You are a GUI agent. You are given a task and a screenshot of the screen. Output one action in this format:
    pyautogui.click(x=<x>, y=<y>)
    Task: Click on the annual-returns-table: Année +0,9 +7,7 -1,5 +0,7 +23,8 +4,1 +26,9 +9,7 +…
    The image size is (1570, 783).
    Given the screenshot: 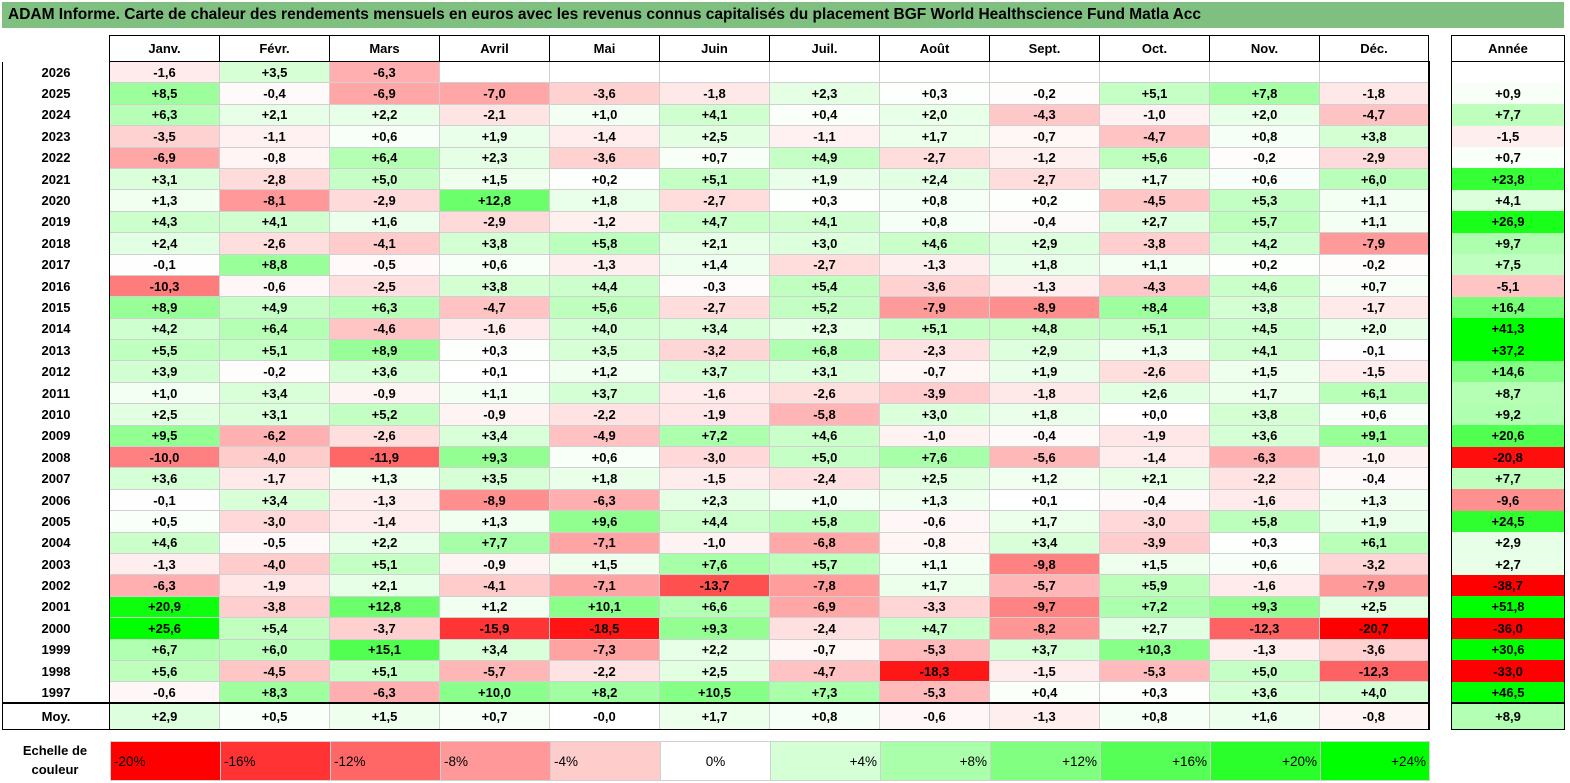 What is the action you would take?
    pyautogui.click(x=1508, y=382)
    